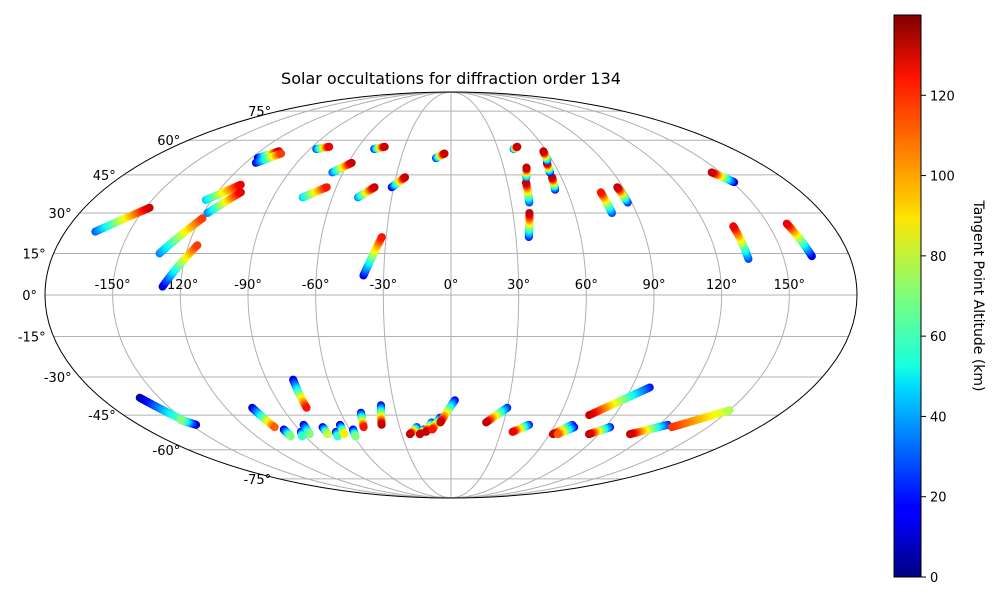 This screenshot has width=1000, height=600. I want to click on latitude-tick-label: 0°, so click(29, 296).